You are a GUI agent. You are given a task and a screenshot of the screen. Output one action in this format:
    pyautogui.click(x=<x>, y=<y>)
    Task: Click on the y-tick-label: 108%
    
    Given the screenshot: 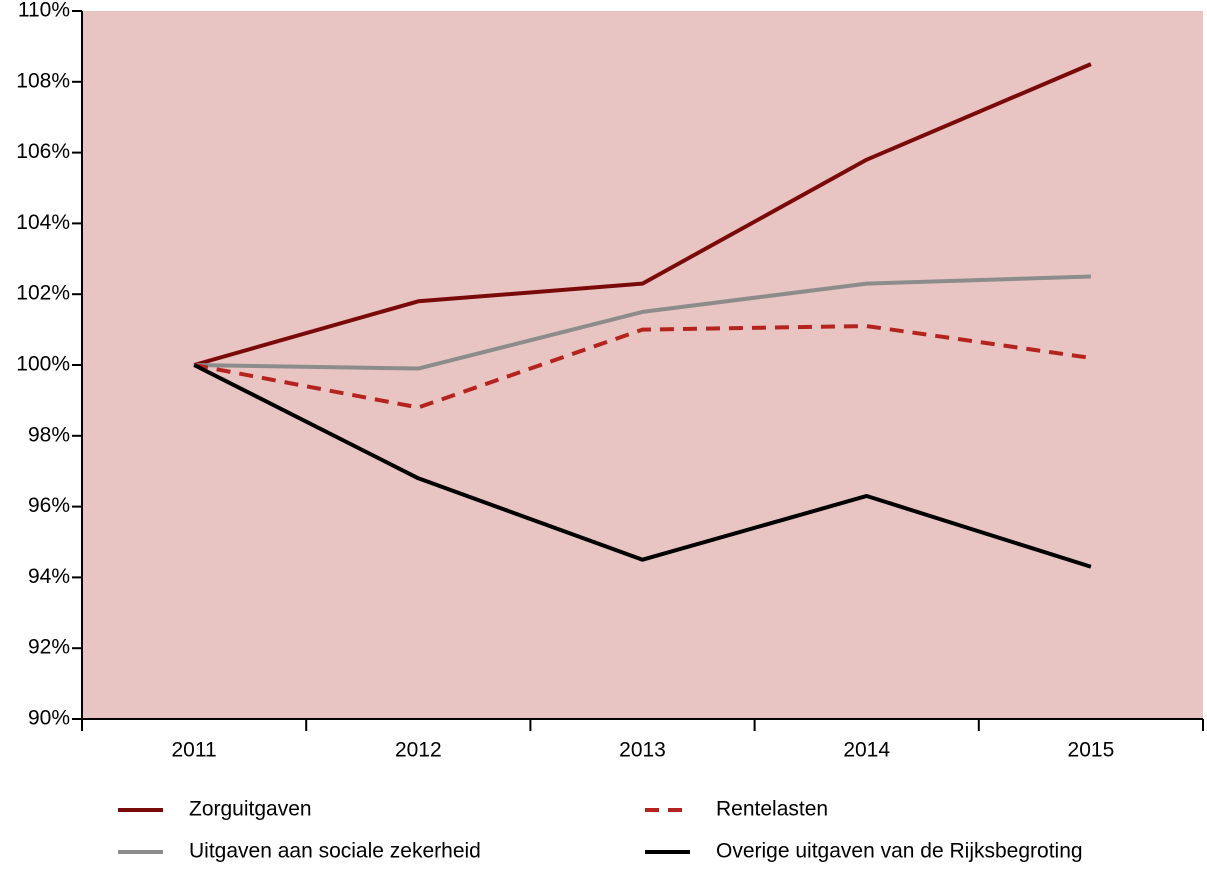 What is the action you would take?
    pyautogui.click(x=43, y=80)
    